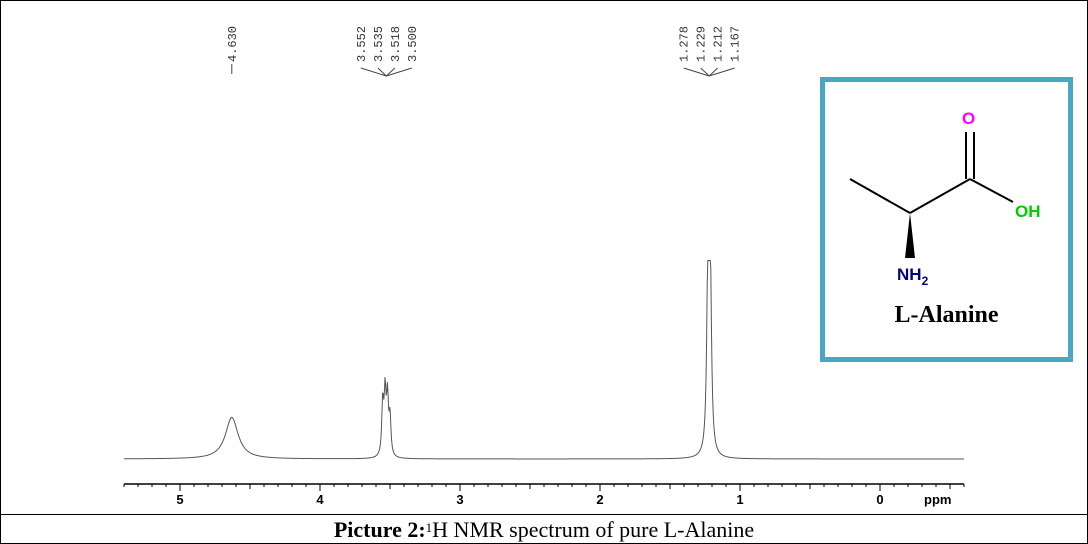 This screenshot has height=544, width=1088. I want to click on x-tick-label: 4, so click(320, 499).